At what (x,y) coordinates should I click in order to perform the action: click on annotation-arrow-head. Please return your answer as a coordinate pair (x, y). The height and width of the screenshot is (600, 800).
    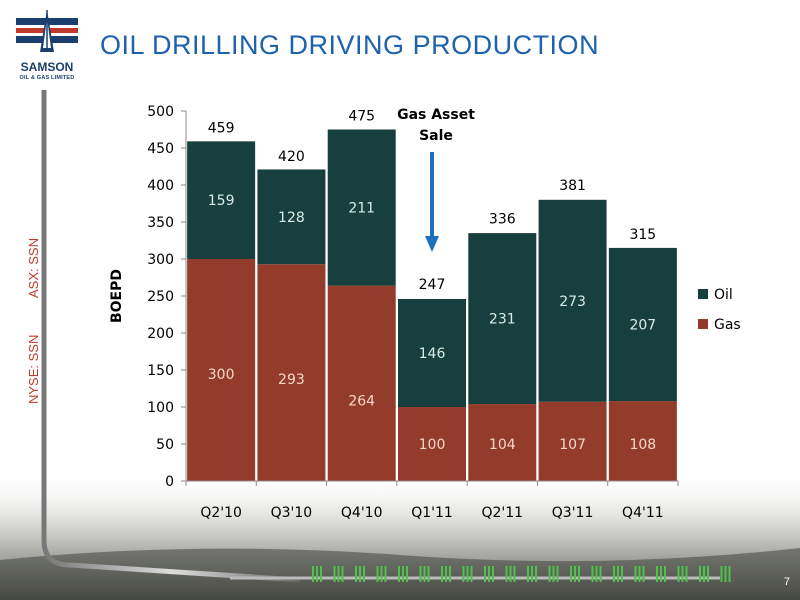
    Looking at the image, I should click on (432, 244).